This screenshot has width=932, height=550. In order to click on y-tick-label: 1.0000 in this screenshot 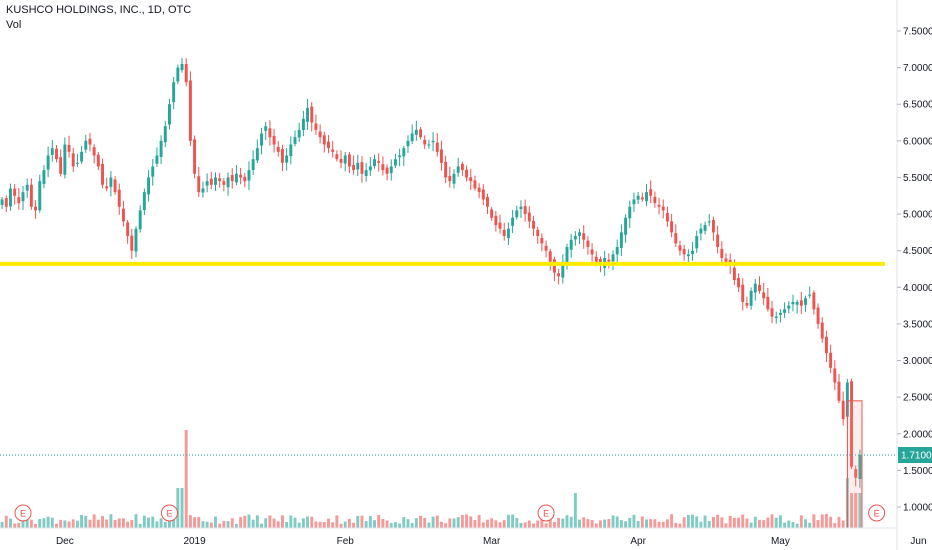, I will do `click(917, 508)`.